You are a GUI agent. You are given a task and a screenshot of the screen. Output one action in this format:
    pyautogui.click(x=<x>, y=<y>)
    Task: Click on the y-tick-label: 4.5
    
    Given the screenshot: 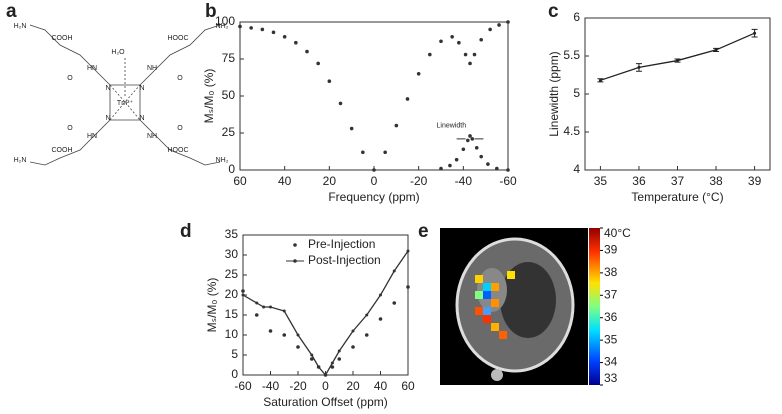 What is the action you would take?
    pyautogui.click(x=571, y=131)
    